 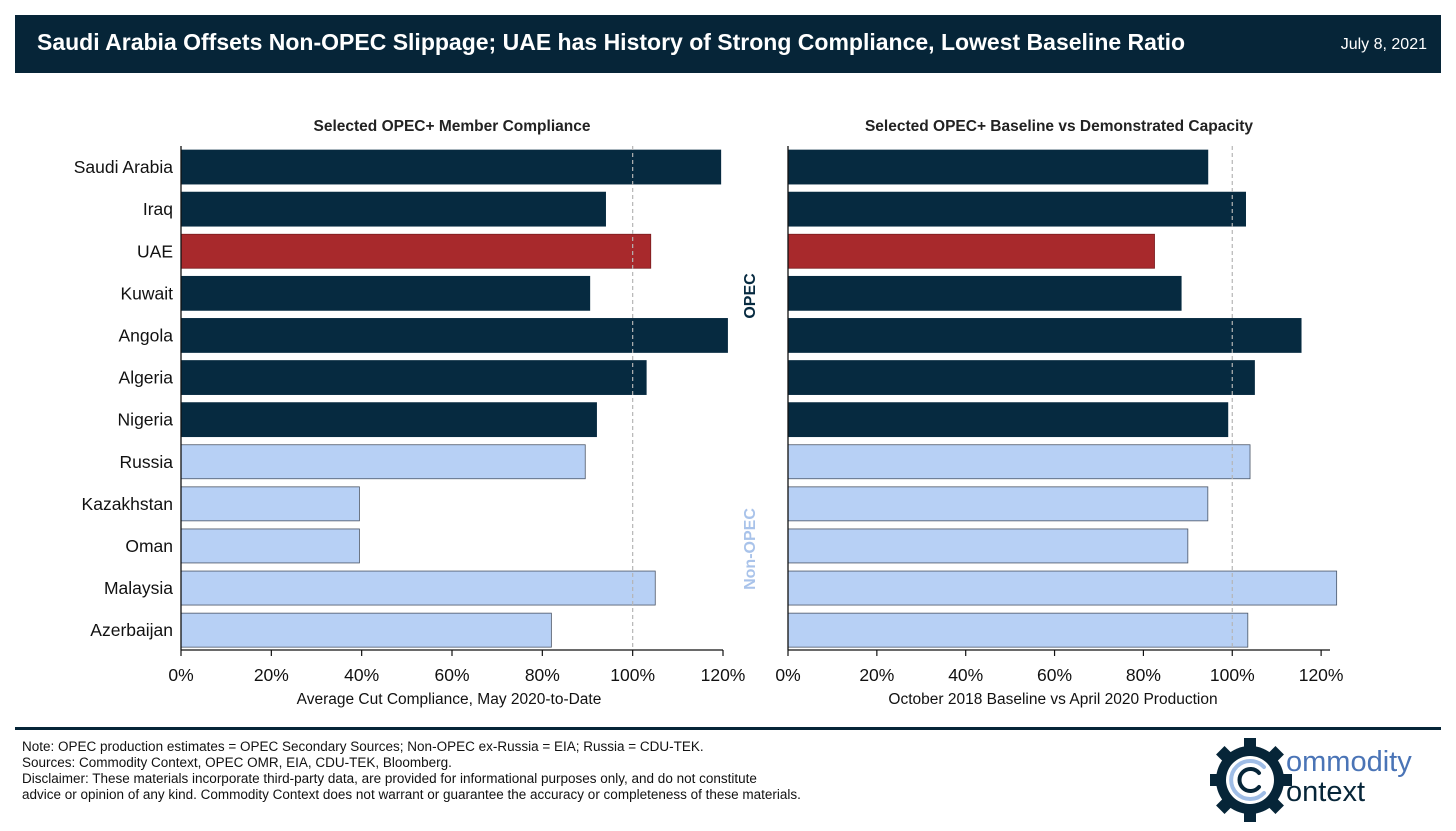 I want to click on baseline-bar-oman, so click(x=988, y=546).